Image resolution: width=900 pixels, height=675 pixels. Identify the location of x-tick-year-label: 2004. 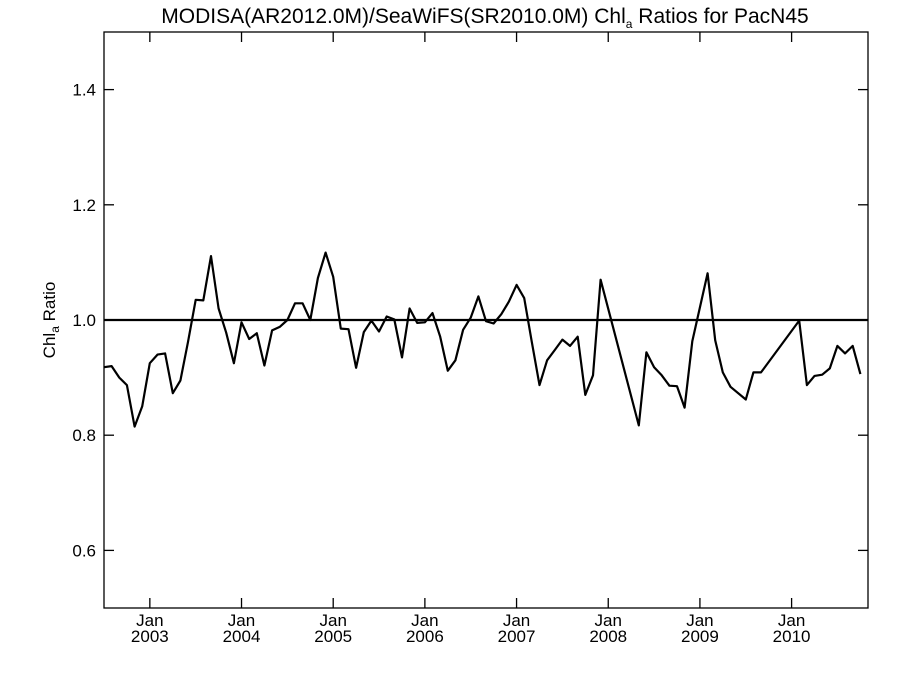
(242, 636).